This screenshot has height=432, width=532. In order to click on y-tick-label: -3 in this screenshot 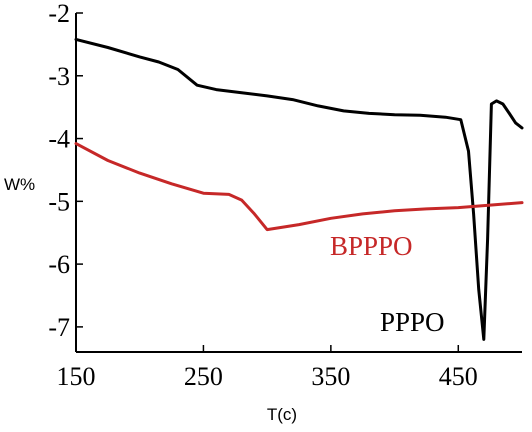, I will do `click(59, 76)`.